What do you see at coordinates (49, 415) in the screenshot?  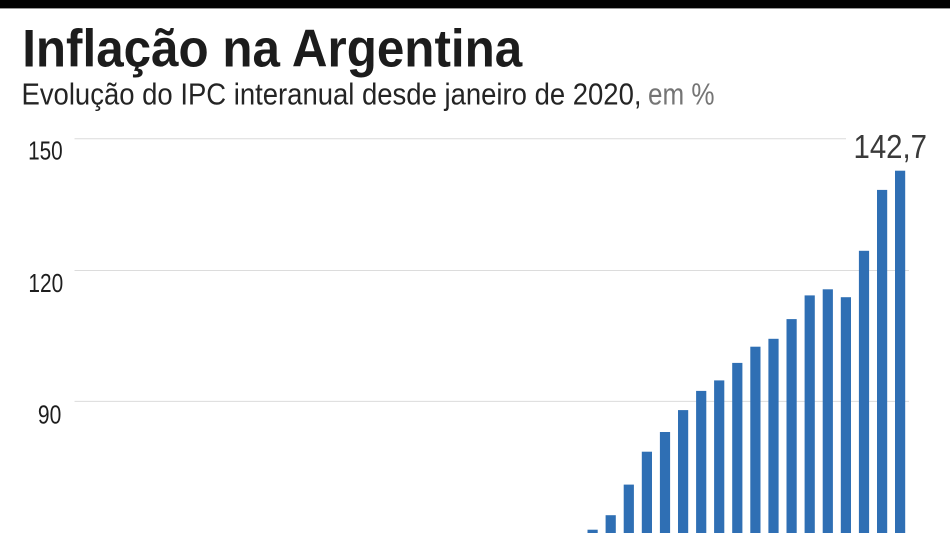 I see `svg-text: 90` at bounding box center [49, 415].